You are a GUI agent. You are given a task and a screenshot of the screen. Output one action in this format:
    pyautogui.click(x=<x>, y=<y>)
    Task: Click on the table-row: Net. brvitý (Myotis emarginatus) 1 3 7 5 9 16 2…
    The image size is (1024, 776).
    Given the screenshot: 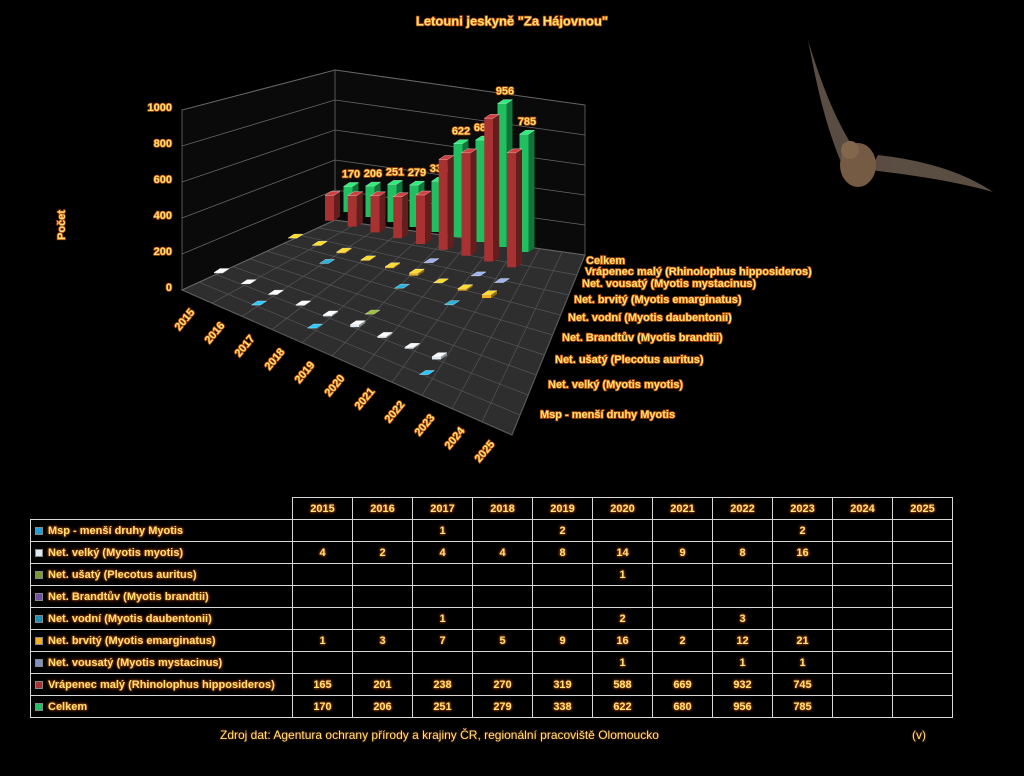 What is the action you would take?
    pyautogui.click(x=491, y=640)
    